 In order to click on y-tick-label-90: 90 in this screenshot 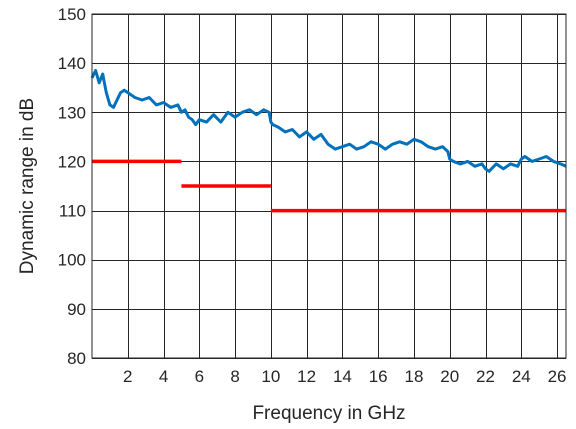, I will do `click(76, 309)`.